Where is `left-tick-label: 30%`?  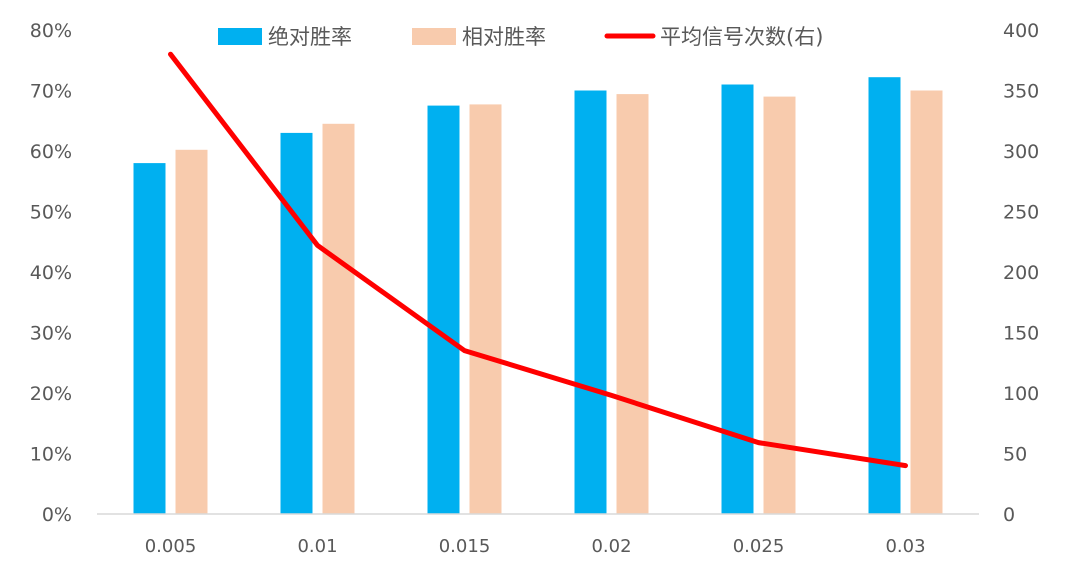
left-tick-label: 30% is located at coordinates (51, 334).